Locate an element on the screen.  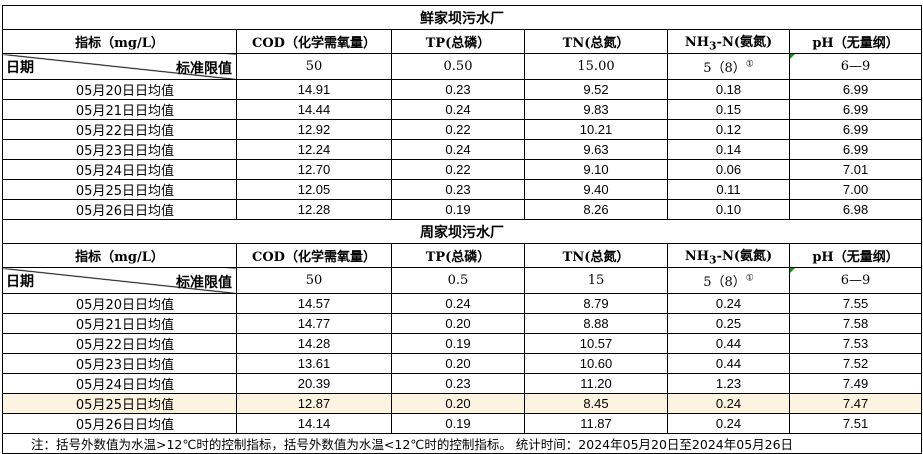
cell-tn: 11.87 is located at coordinates (596, 423).